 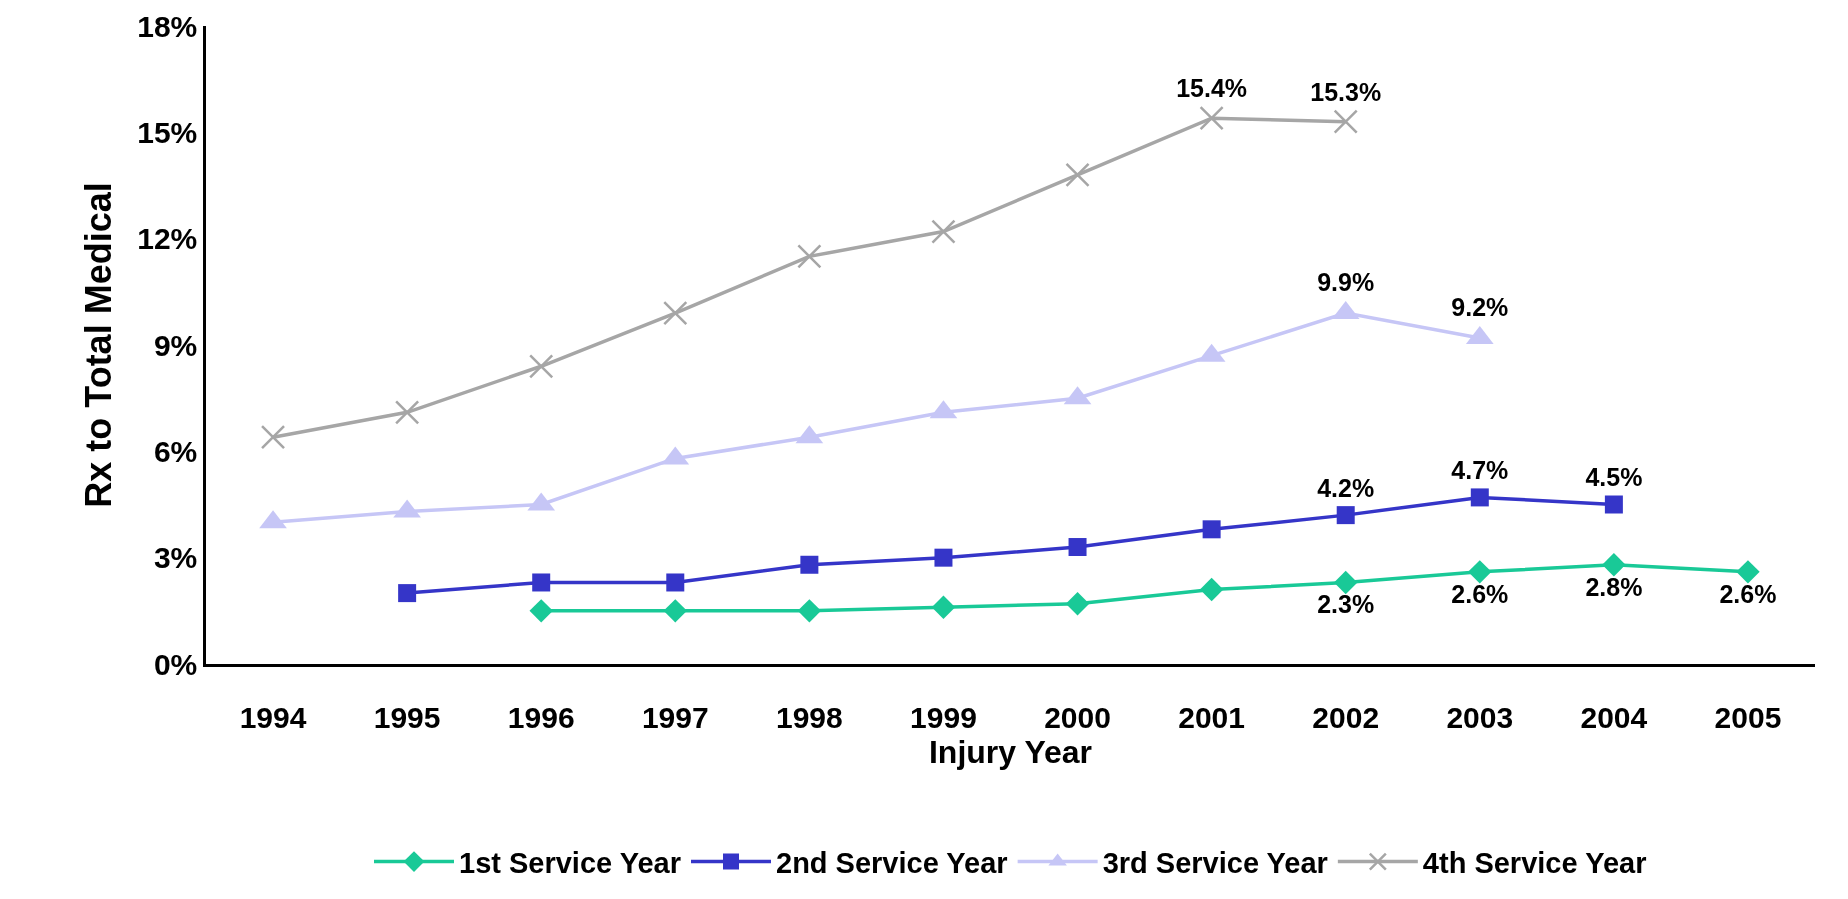 I want to click on data-label: 15.3%, so click(x=1346, y=91).